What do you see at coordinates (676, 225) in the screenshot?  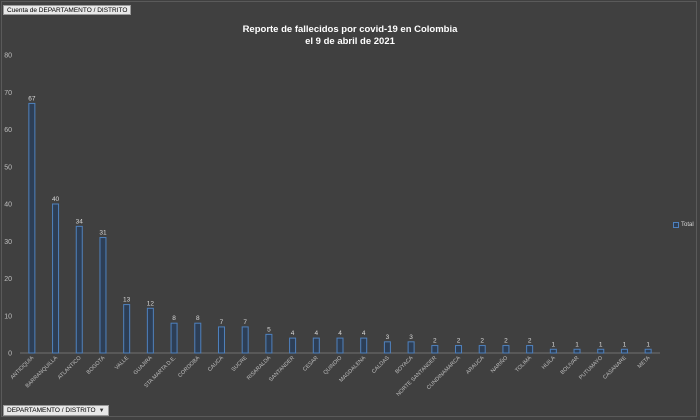 I see `legend-swatch` at bounding box center [676, 225].